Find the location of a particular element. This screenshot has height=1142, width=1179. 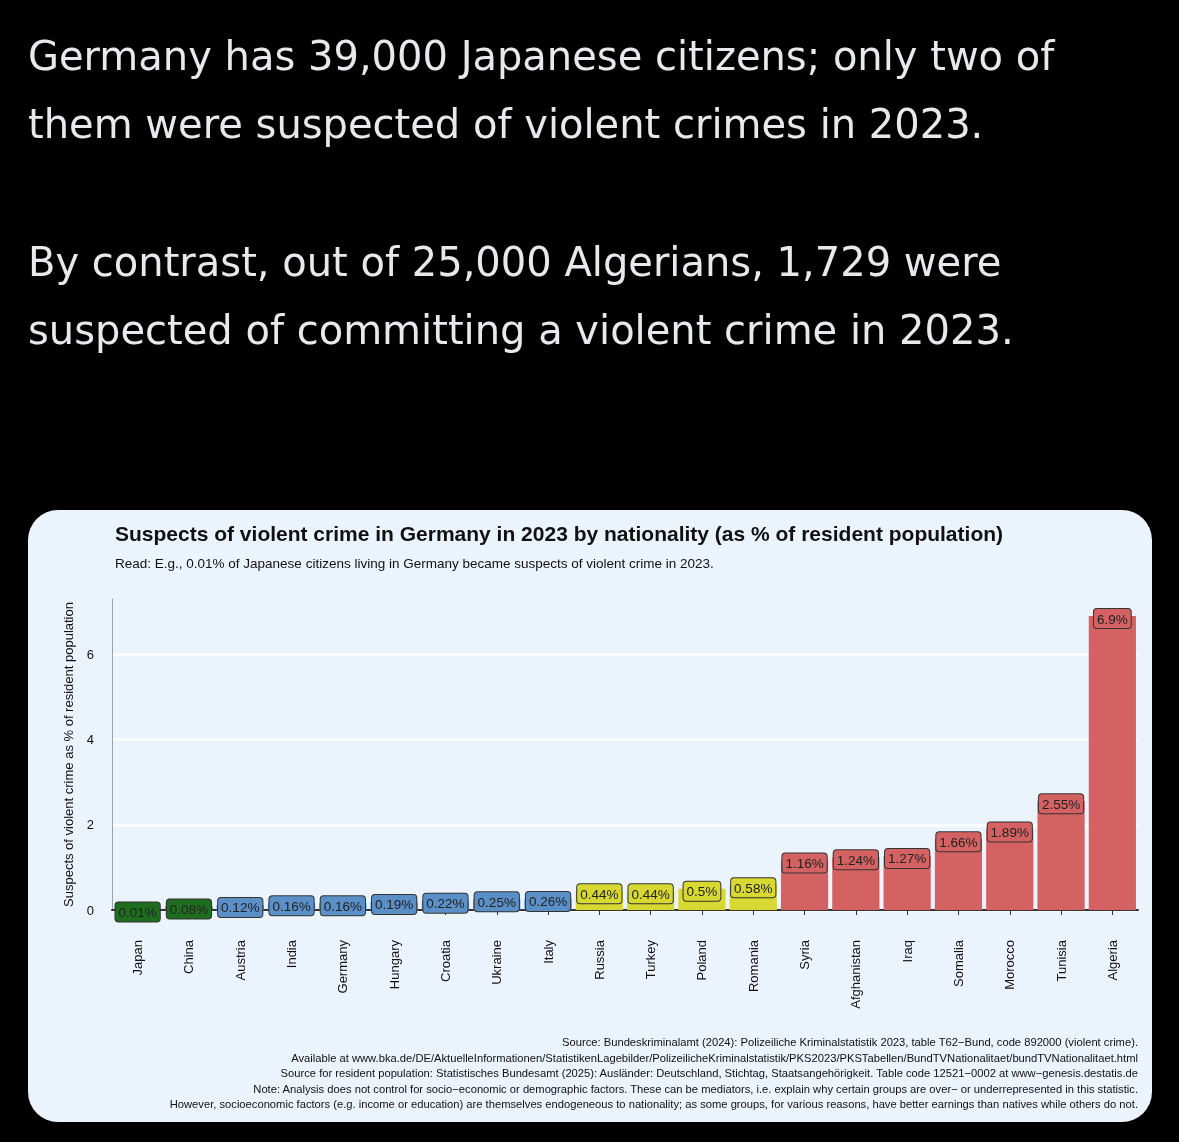

x-tick-label: Russia is located at coordinates (599, 959).